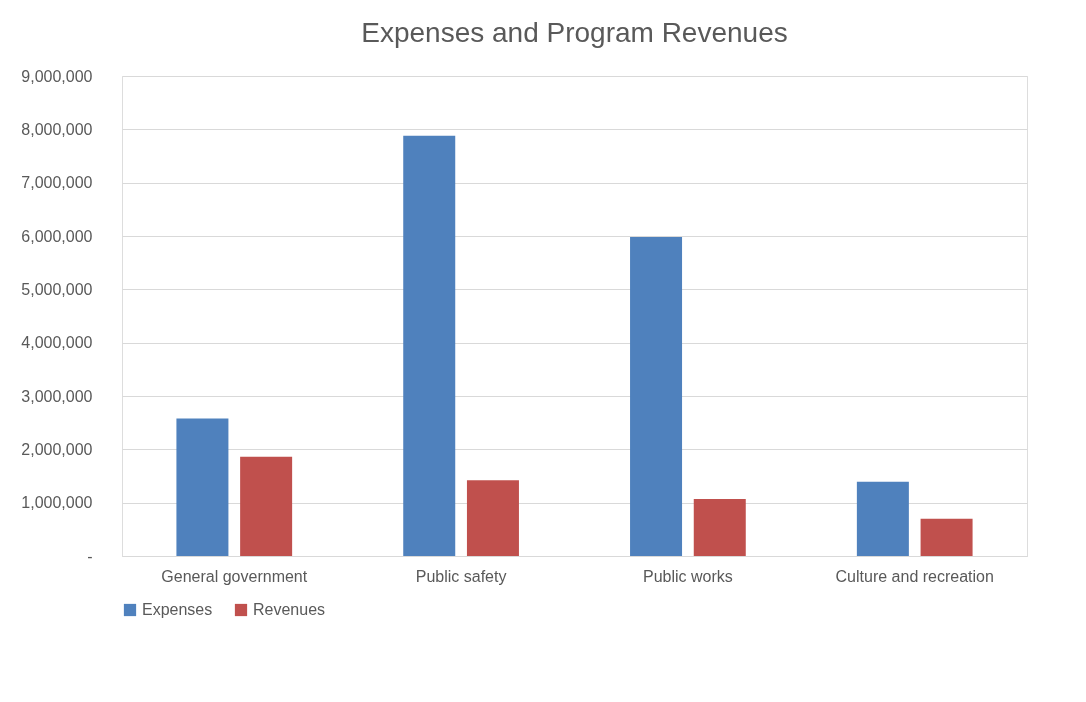 The image size is (1086, 702). Describe the element at coordinates (914, 576) in the screenshot. I see `x-tick-label: Culture and recreation` at that location.